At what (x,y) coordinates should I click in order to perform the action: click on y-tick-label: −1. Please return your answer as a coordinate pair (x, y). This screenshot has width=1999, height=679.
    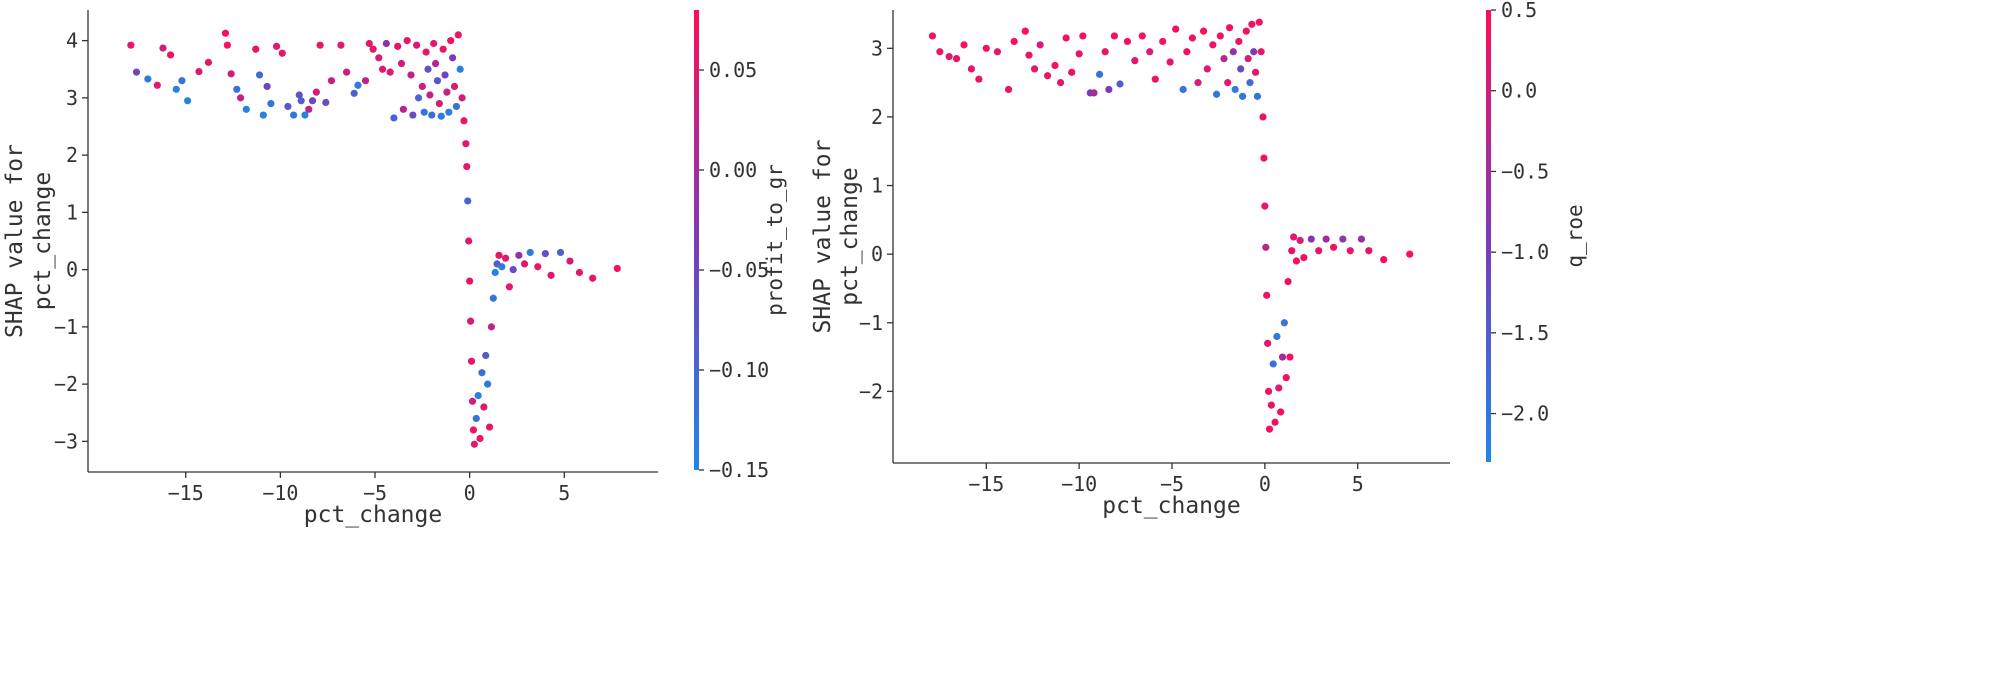
    Looking at the image, I should click on (871, 323).